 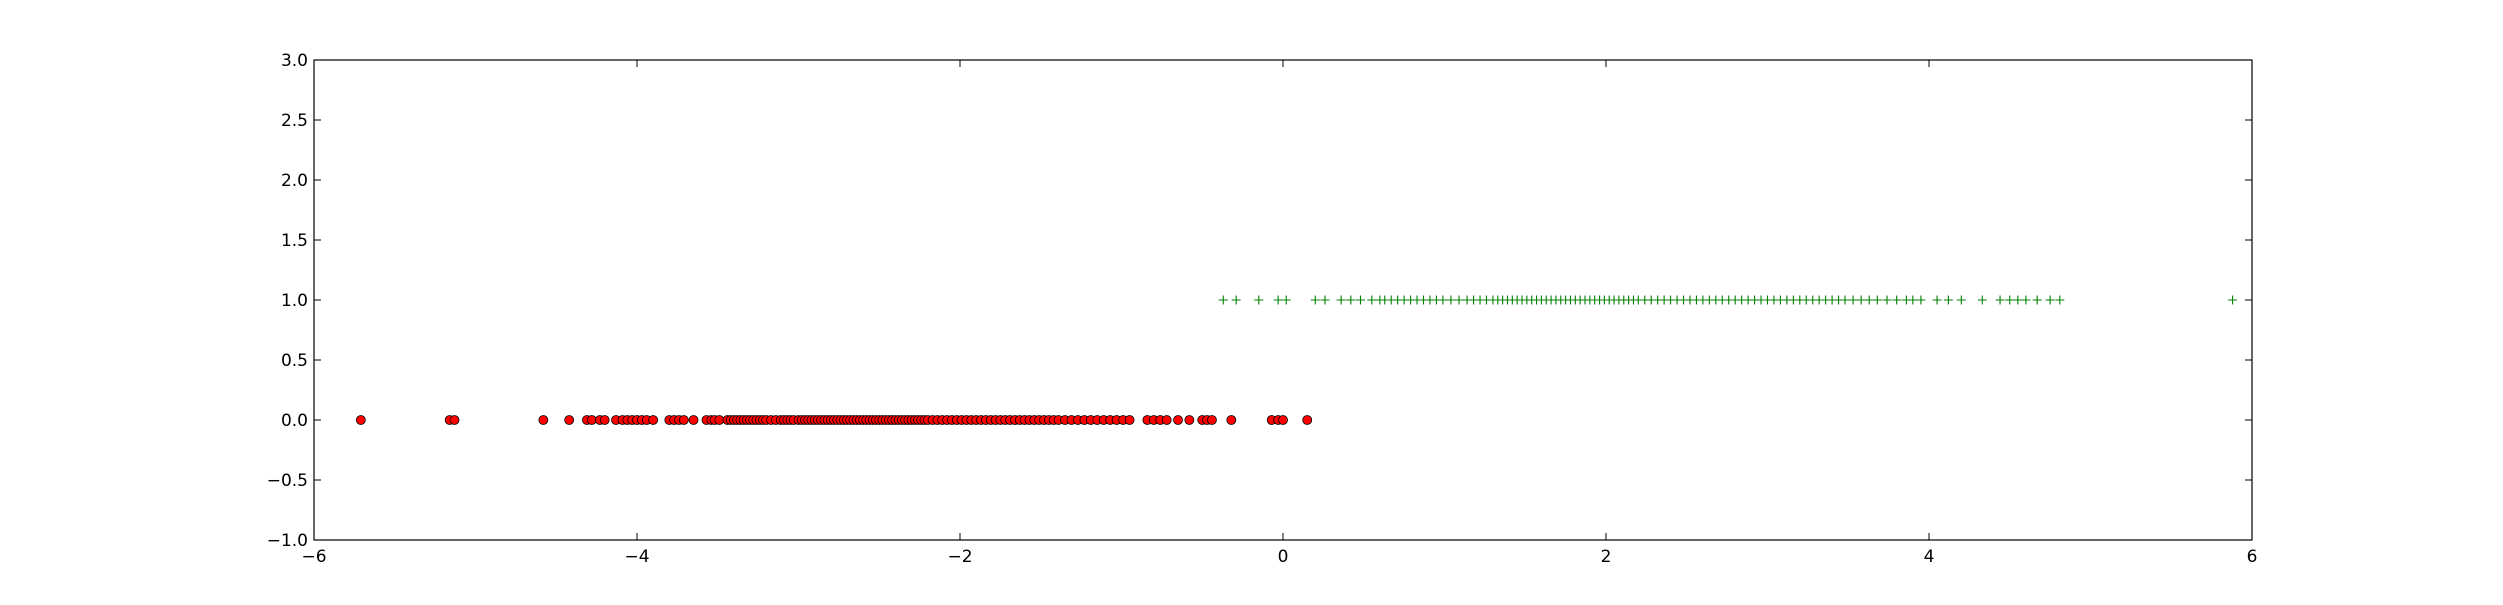 What do you see at coordinates (287, 481) in the screenshot?
I see `y-tick-label: −0.5` at bounding box center [287, 481].